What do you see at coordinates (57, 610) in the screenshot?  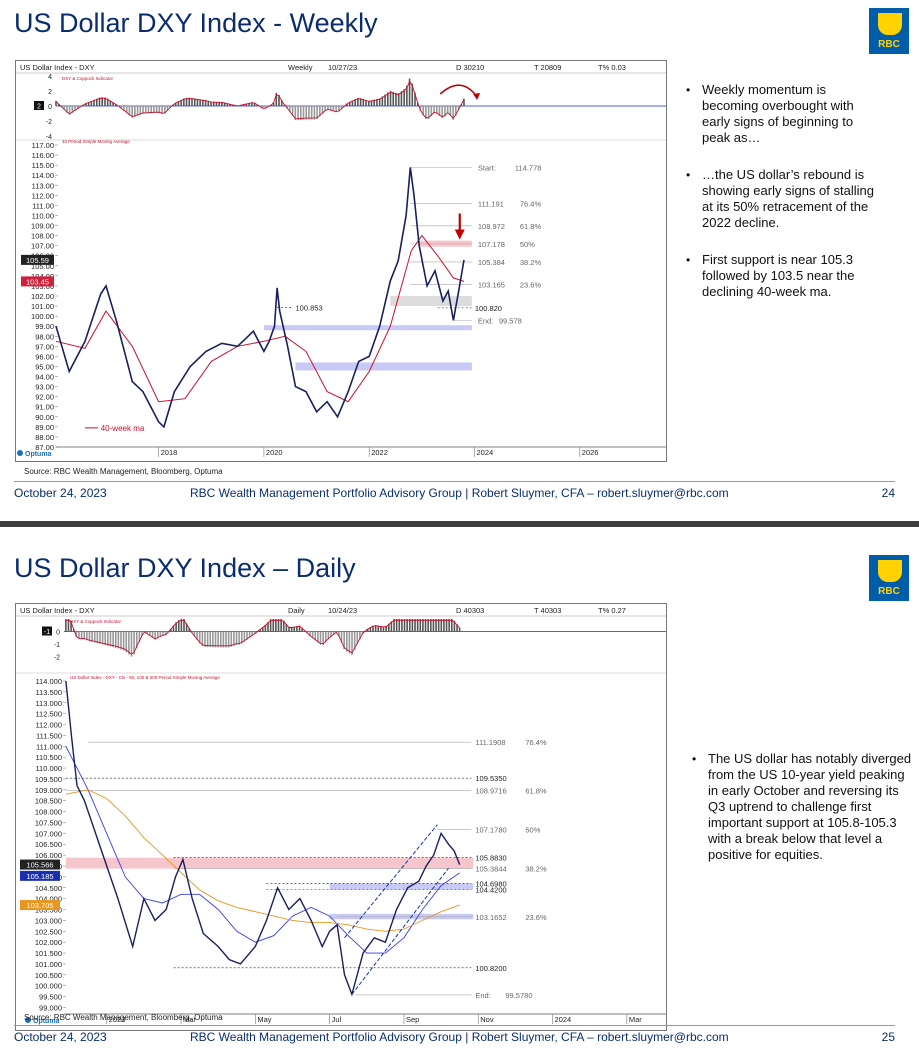 I see `chart-name: US Dollar Index - DXY` at bounding box center [57, 610].